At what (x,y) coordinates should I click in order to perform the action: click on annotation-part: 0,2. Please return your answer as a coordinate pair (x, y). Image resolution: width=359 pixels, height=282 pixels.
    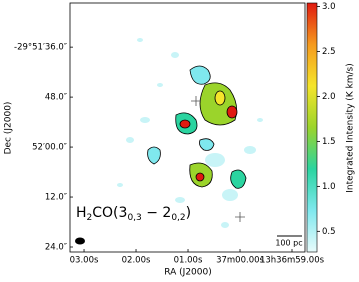
    Looking at the image, I should click on (178, 218).